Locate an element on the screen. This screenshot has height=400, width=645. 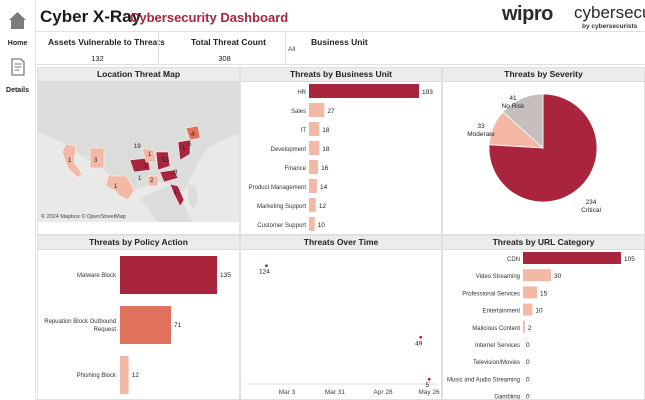
severity-category-label: Moderate is located at coordinates (481, 134).